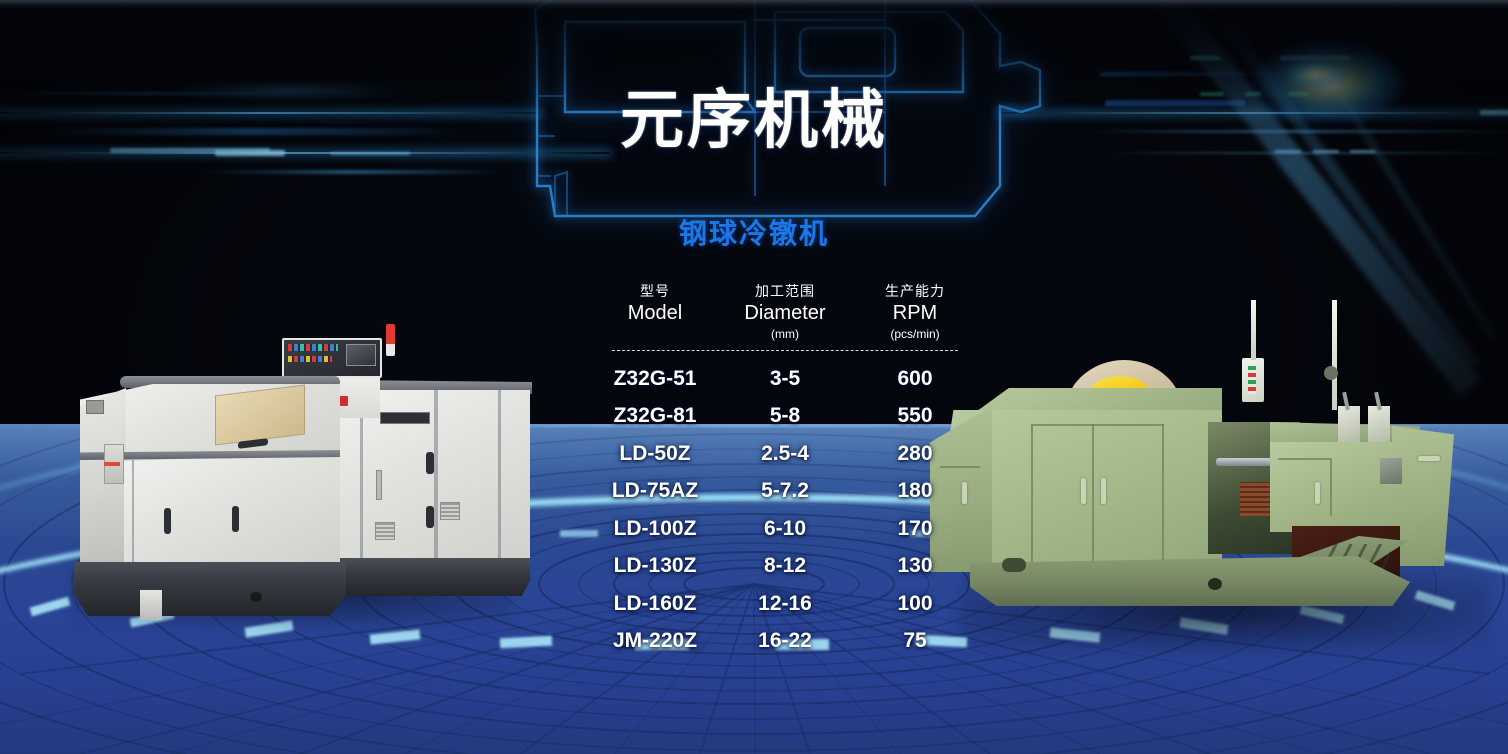 Image resolution: width=1508 pixels, height=754 pixels. What do you see at coordinates (361, 355) in the screenshot?
I see `machine-left-hmi-screen` at bounding box center [361, 355].